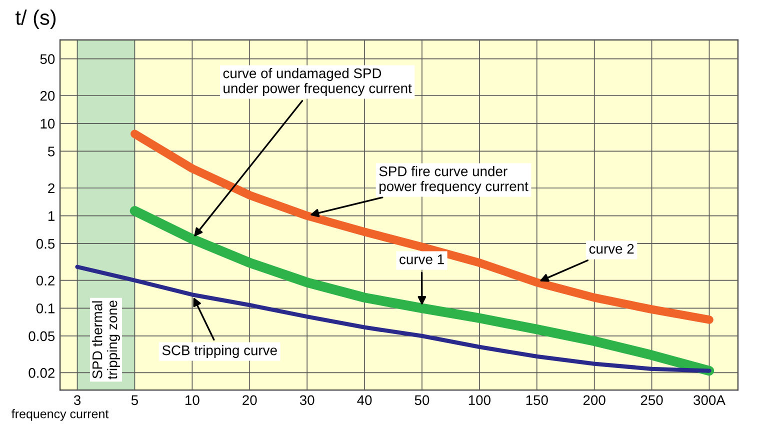  What do you see at coordinates (51, 151) in the screenshot?
I see `y-tick-label: 5` at bounding box center [51, 151].